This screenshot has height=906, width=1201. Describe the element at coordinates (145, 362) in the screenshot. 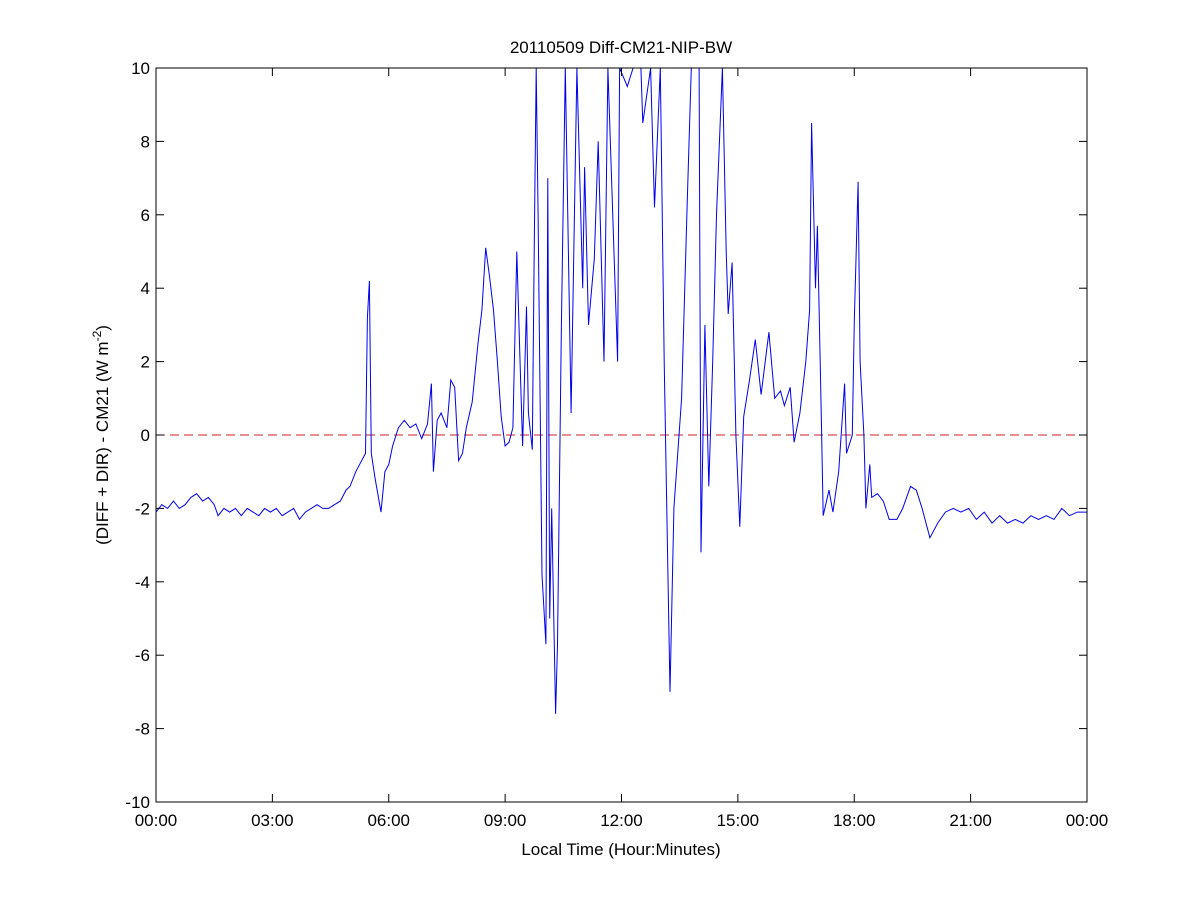

I see `y-tick-label: 2` at that location.